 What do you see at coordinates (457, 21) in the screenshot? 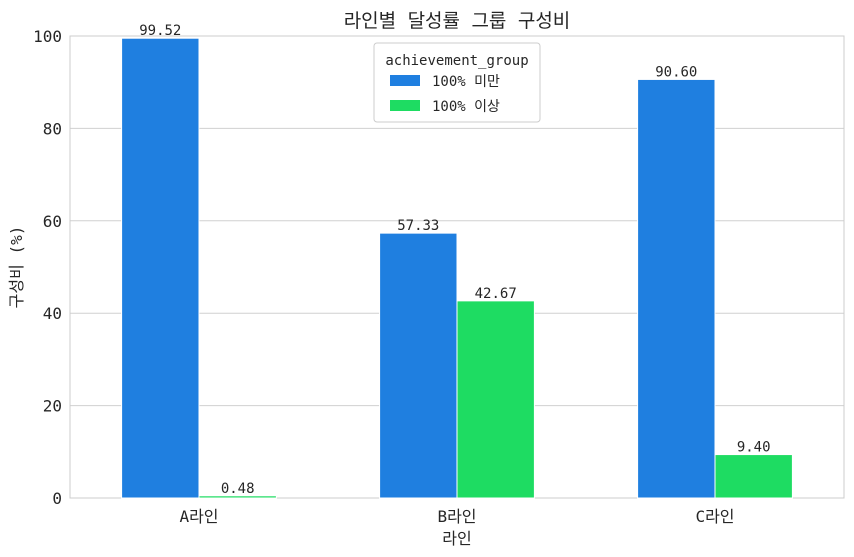
I see `chart-title: 라인별 달성률 그룹 구성비` at bounding box center [457, 21].